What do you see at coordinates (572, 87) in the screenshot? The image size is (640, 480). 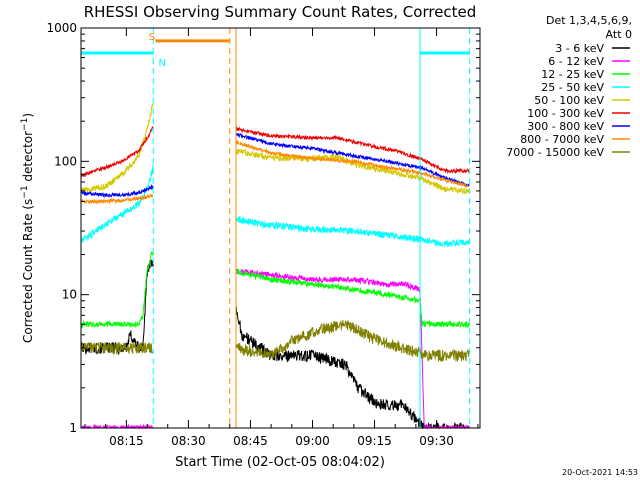 I see `legend-label: 25 - 50 keV` at bounding box center [572, 87].